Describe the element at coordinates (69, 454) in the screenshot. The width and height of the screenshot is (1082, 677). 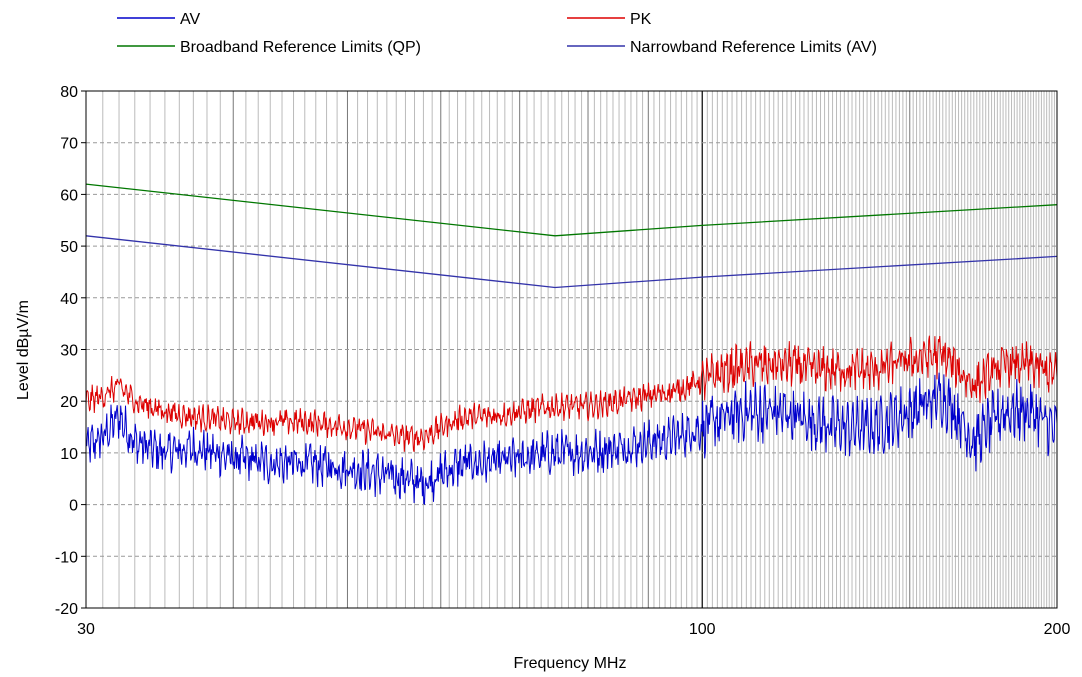
I see `y-tick-label: 10` at that location.